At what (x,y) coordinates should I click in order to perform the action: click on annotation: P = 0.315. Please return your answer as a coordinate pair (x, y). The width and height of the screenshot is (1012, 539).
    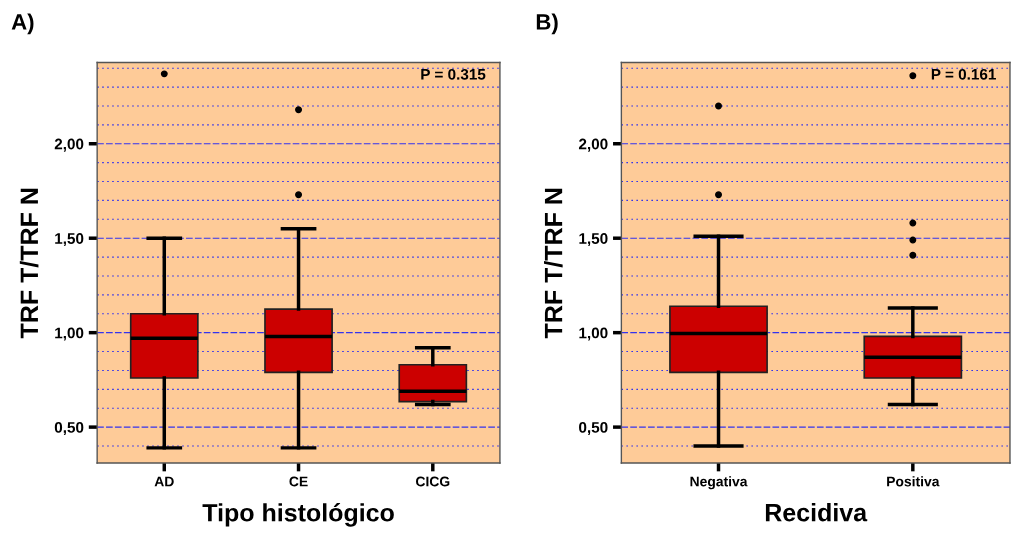
    Looking at the image, I should click on (453, 74).